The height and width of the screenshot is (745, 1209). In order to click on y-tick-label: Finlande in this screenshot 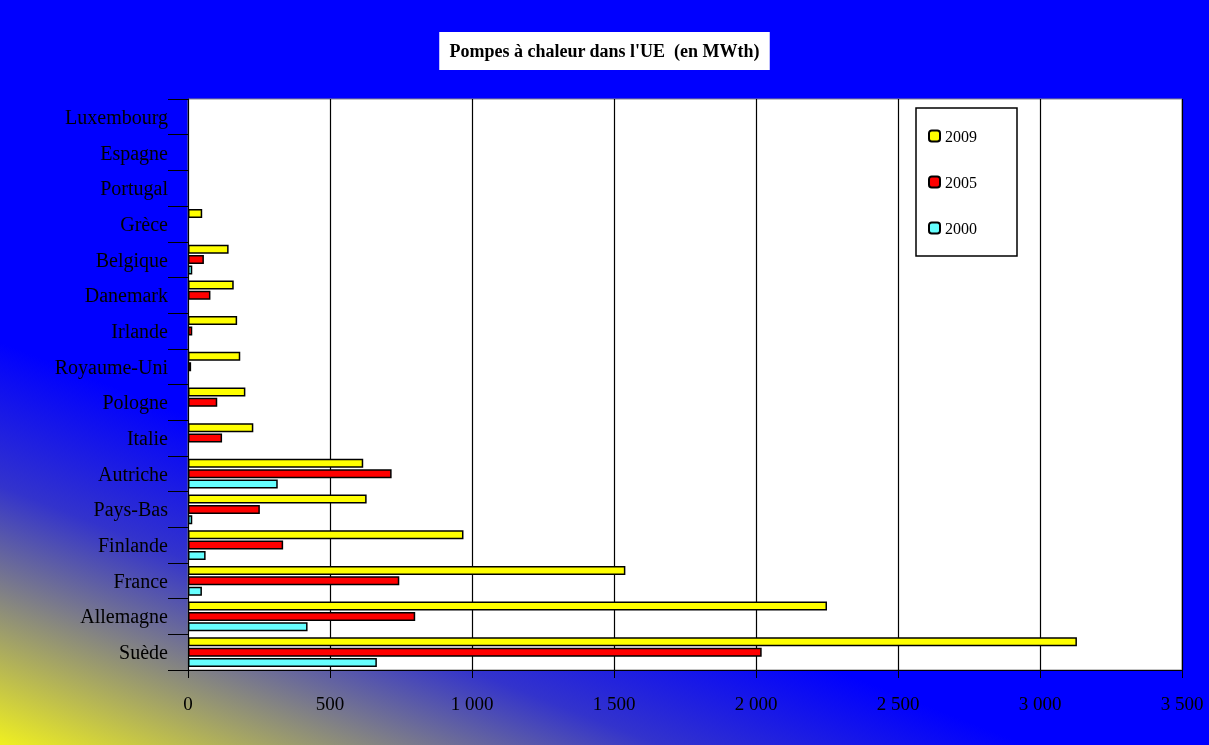, I will do `click(133, 545)`.